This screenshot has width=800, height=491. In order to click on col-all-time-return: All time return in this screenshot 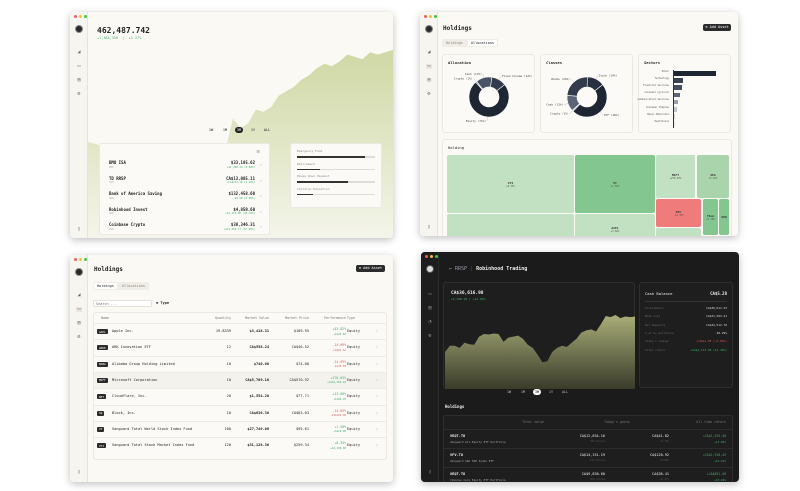, I will do `click(711, 422)`.